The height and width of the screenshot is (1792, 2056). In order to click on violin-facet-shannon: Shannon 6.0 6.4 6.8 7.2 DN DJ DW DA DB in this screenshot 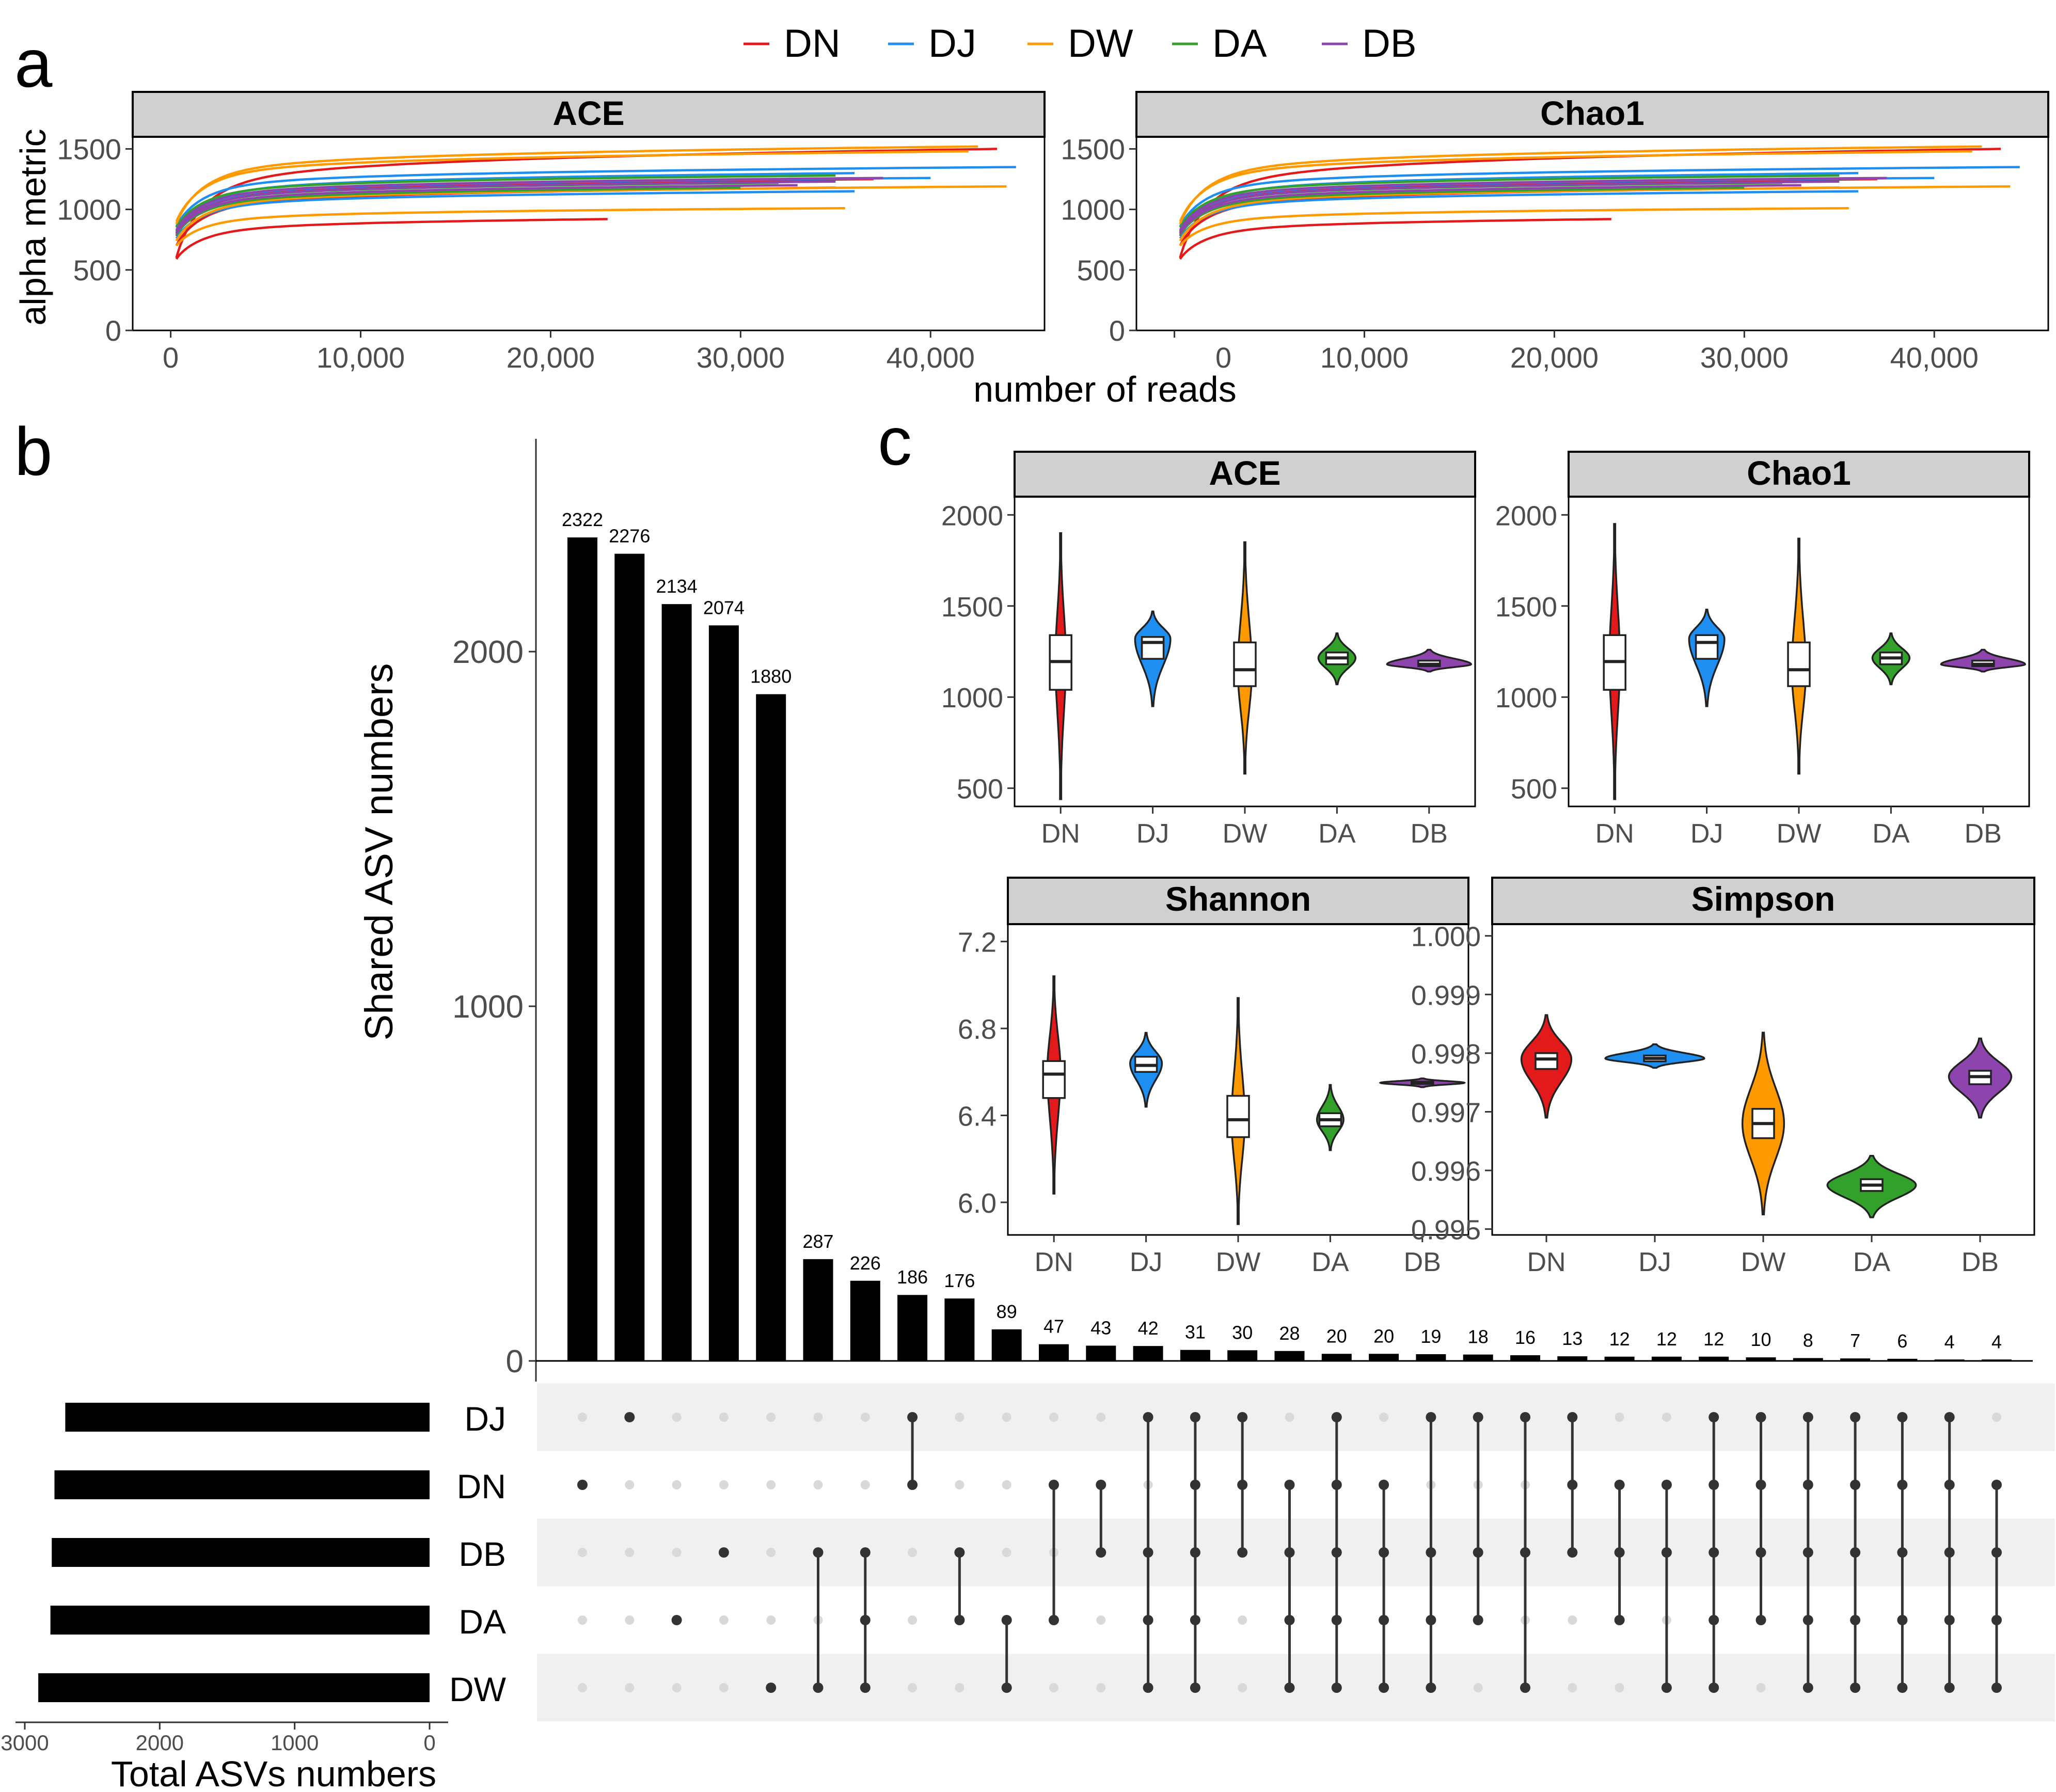, I will do `click(1214, 1077)`.